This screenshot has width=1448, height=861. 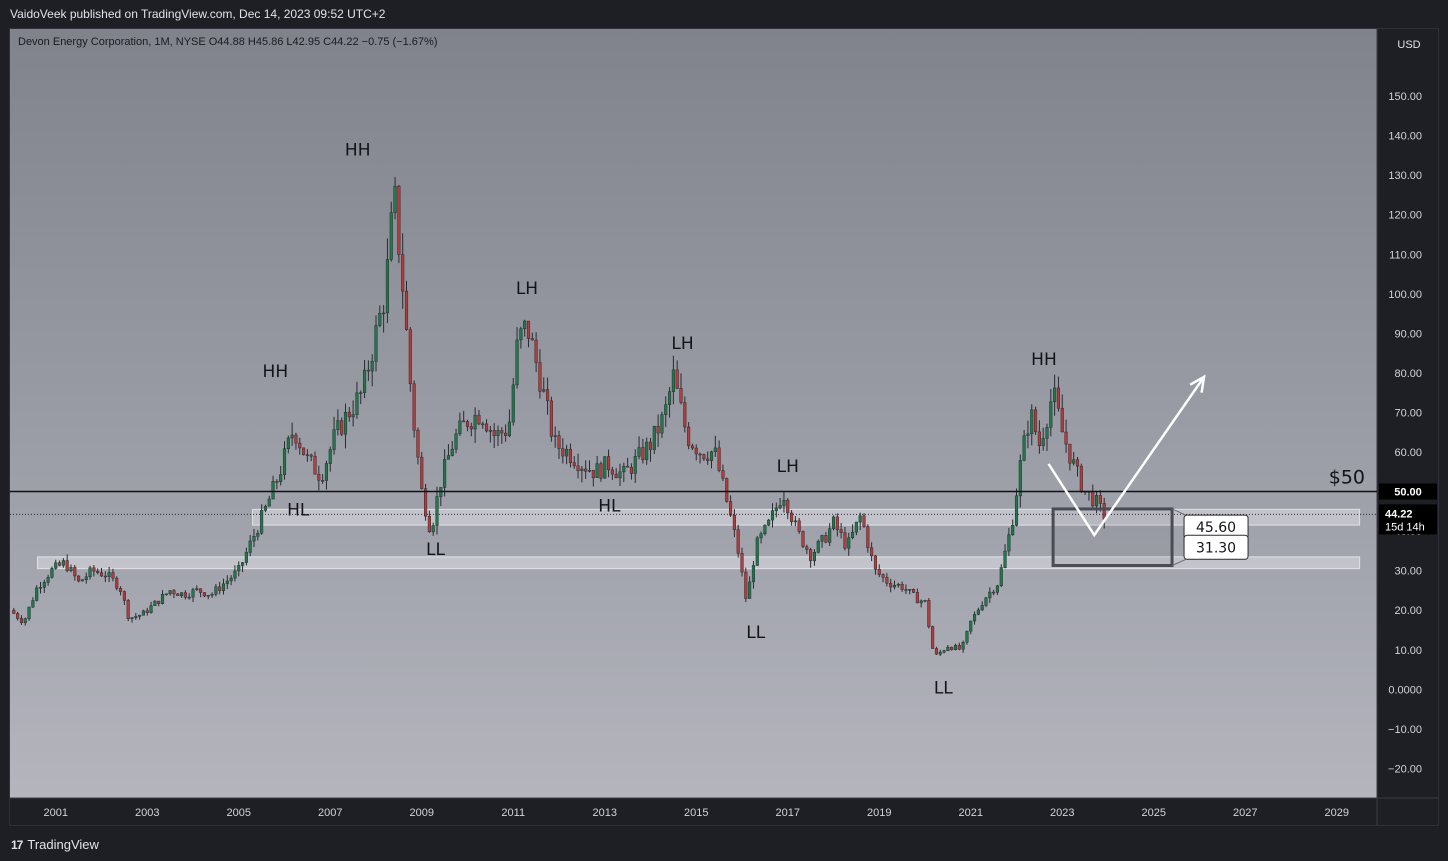 What do you see at coordinates (1197, 383) in the screenshot?
I see `projection-arrowhead` at bounding box center [1197, 383].